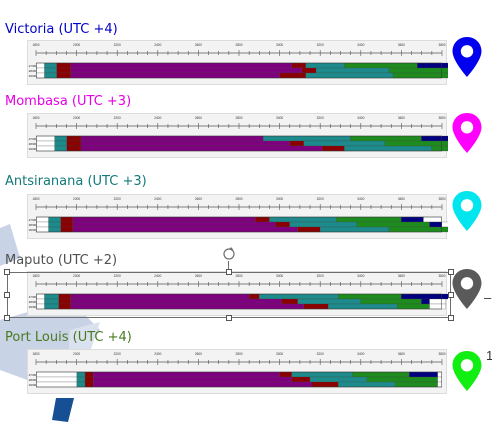 This screenshot has height=428, width=492. Describe the element at coordinates (489, 355) in the screenshot. I see `edge-number-mark: 1` at that location.